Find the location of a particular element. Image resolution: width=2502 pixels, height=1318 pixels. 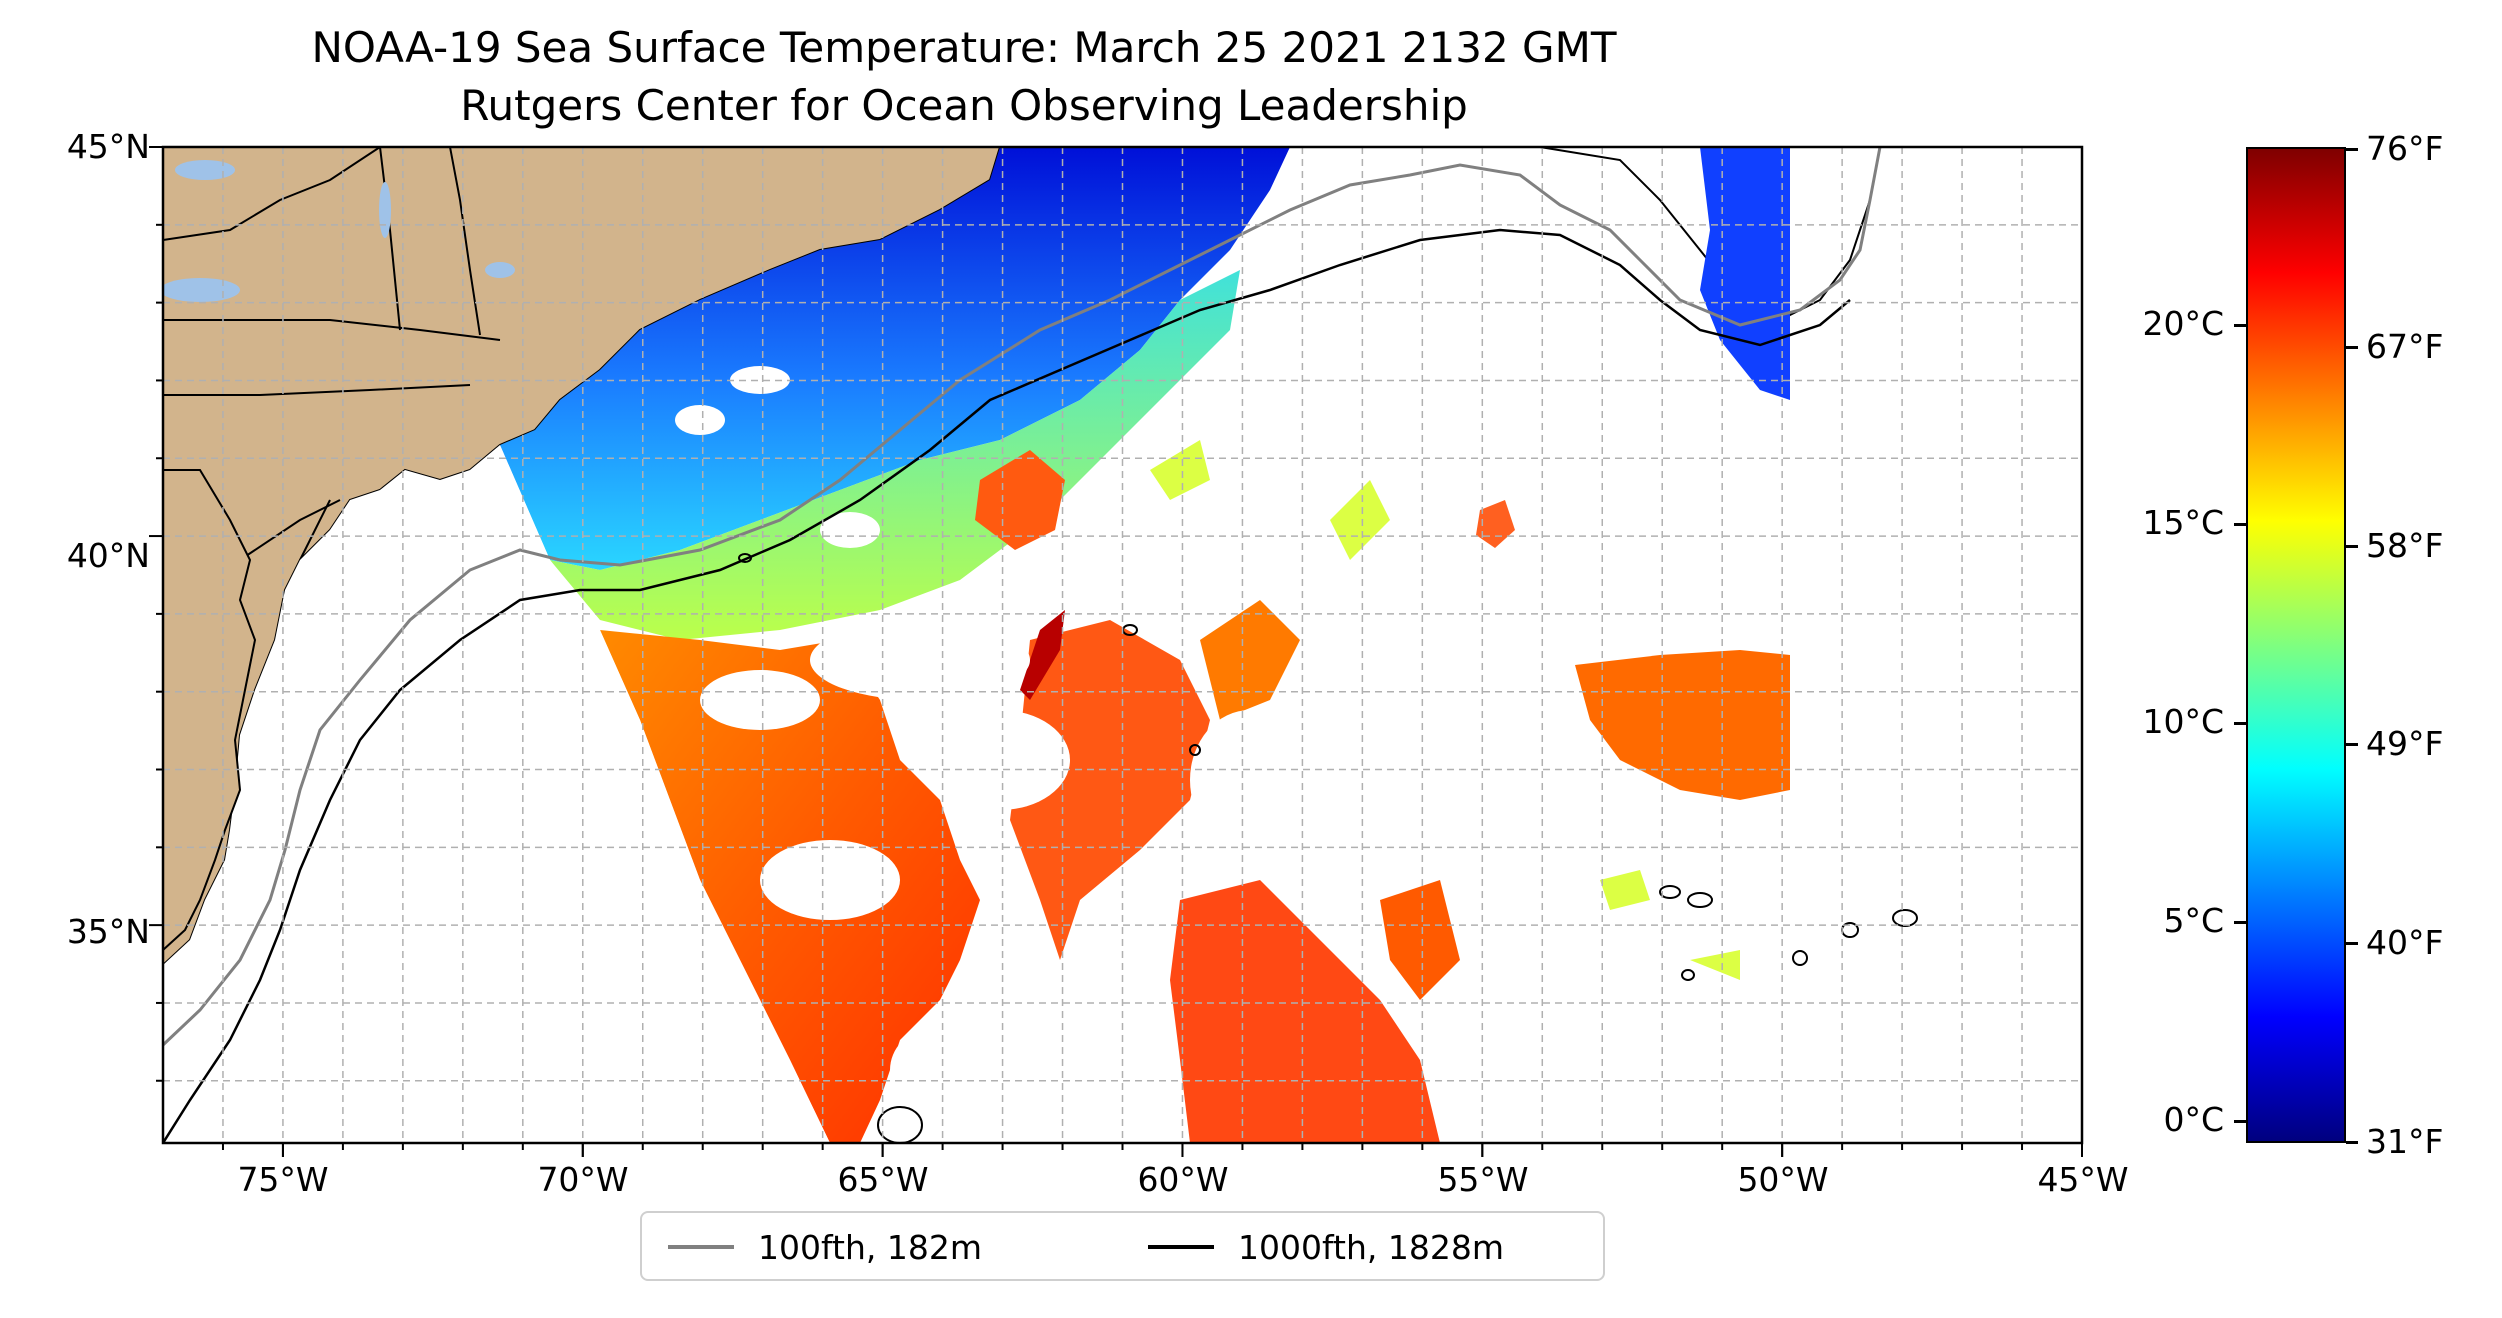

lon-label-45w: 45°W is located at coordinates (2083, 1179).